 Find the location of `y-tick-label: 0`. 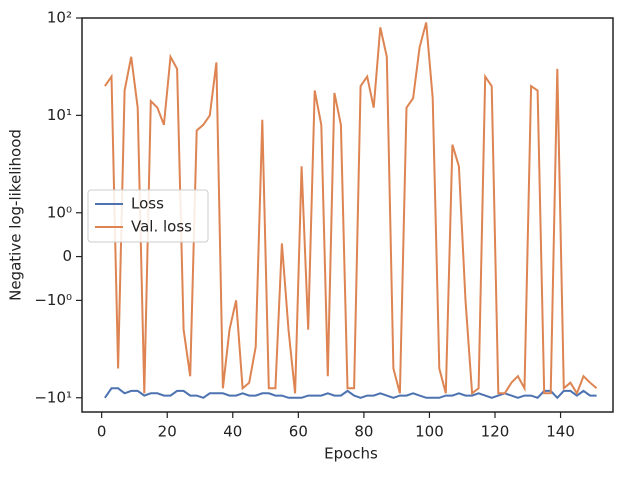

y-tick-label: 0 is located at coordinates (67, 256).